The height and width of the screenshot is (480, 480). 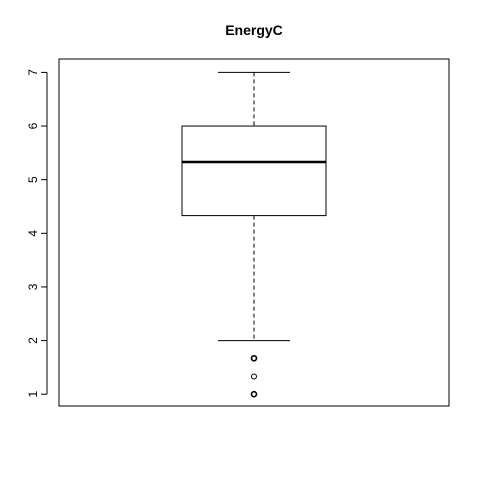 I want to click on y-tick-label: 3, so click(x=33, y=286).